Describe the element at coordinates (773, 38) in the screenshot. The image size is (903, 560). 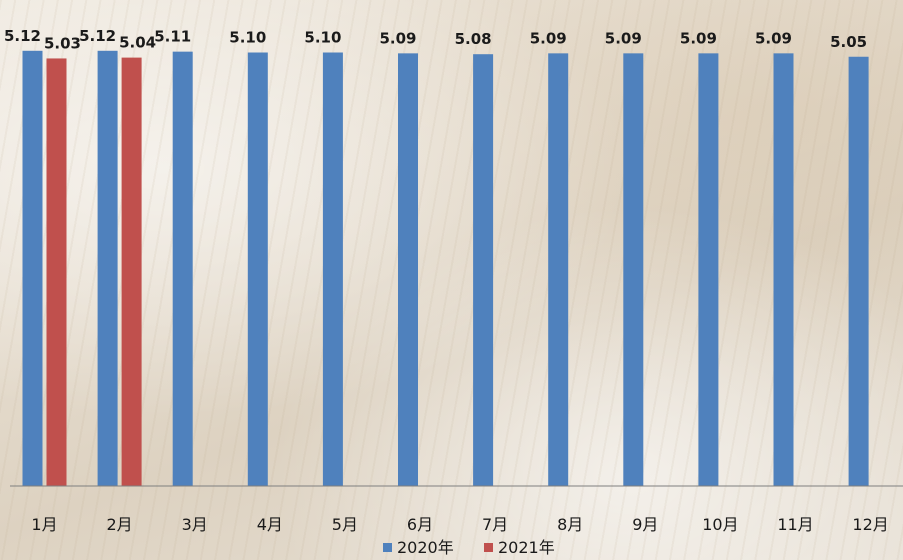
I see `data-label-s1-11: 5.09` at that location.